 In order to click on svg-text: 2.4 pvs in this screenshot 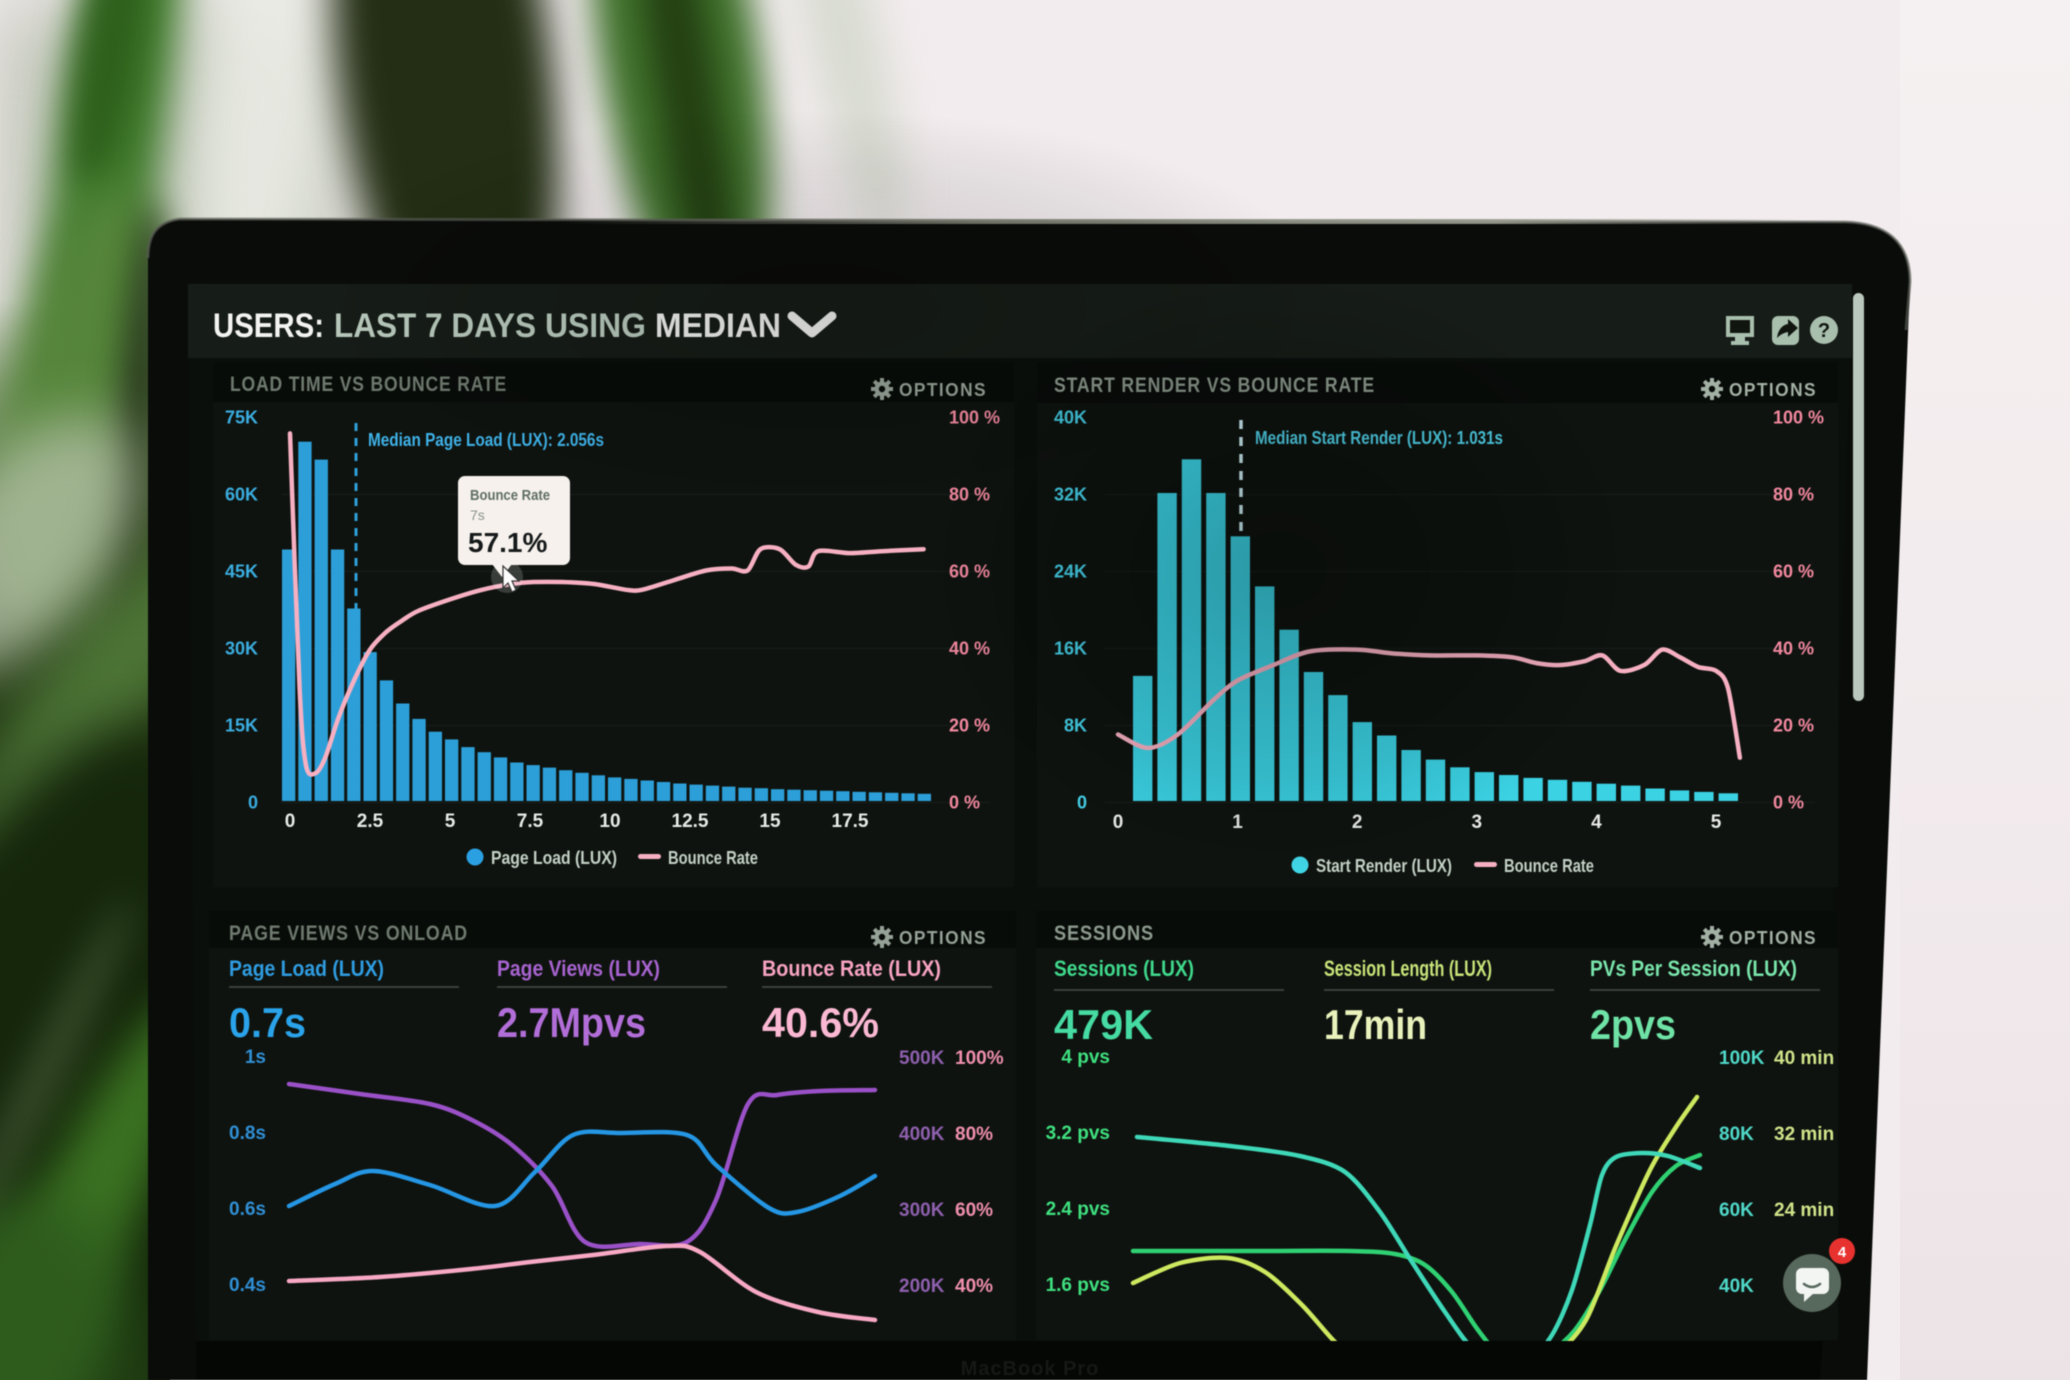, I will do `click(1078, 1209)`.